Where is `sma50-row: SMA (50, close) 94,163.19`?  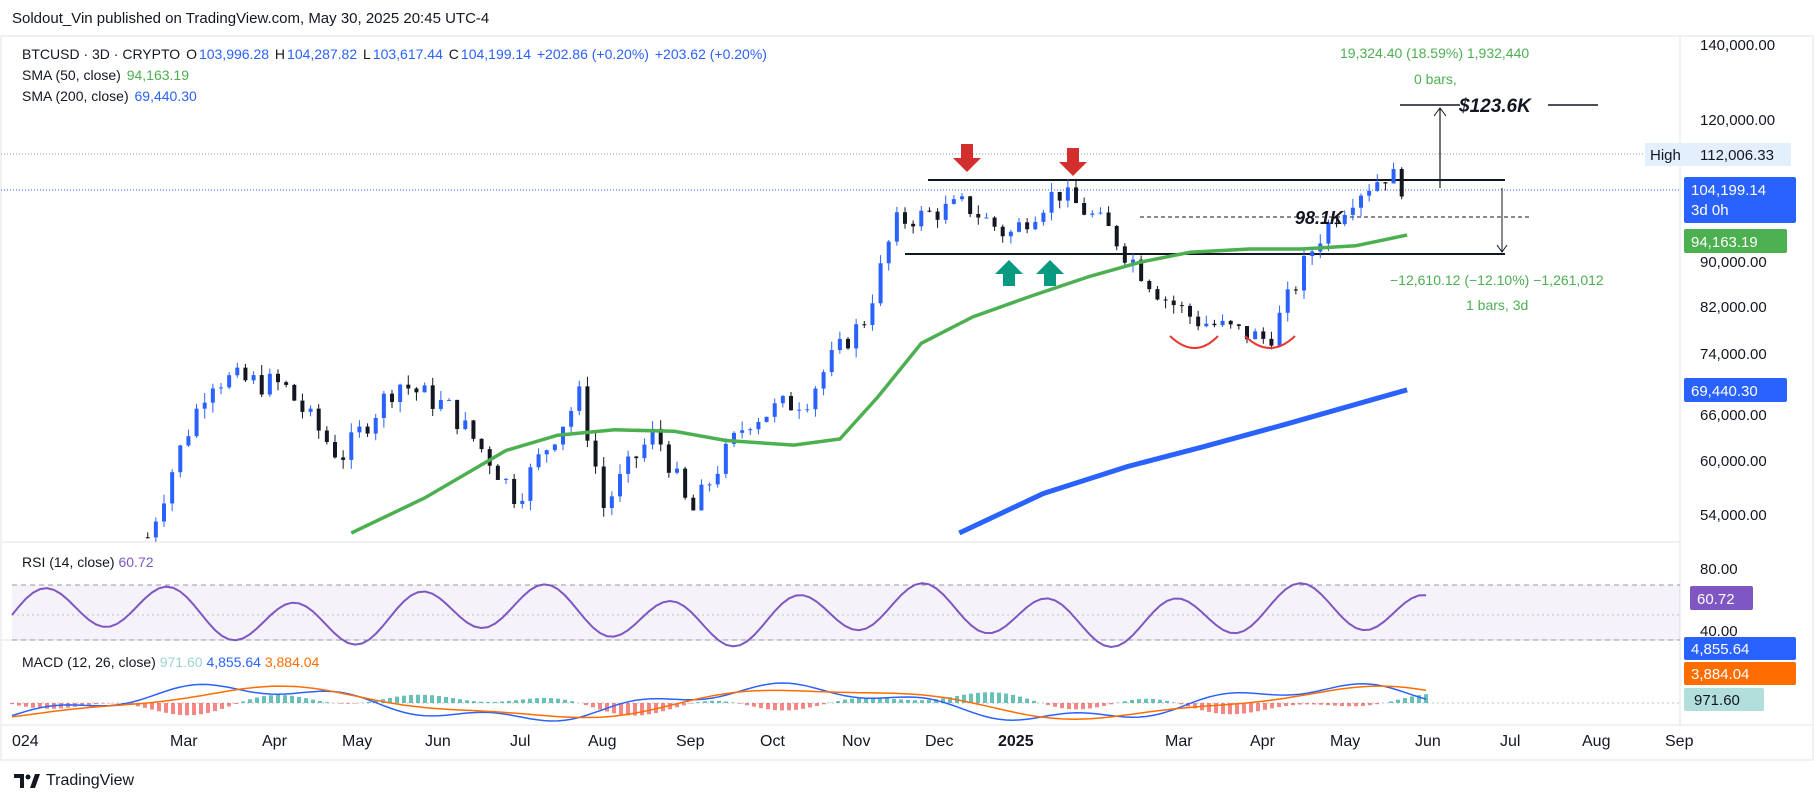
sma50-row: SMA (50, close) 94,163.19 is located at coordinates (395, 75).